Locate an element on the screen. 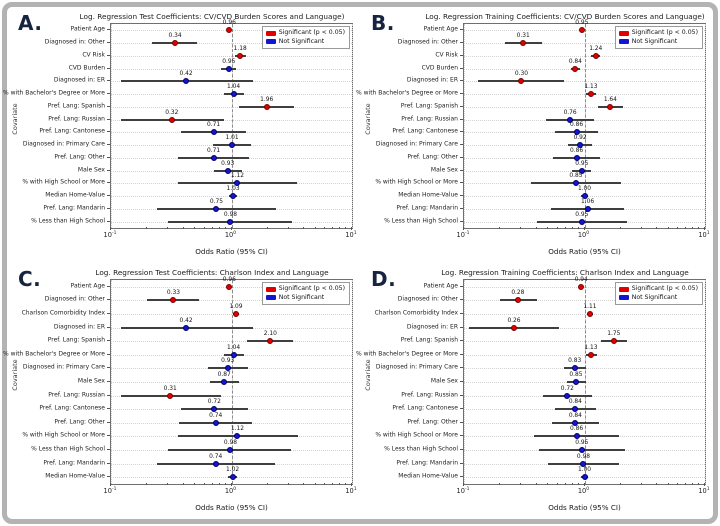  or-value-label: 1.03 is located at coordinates (233, 189).